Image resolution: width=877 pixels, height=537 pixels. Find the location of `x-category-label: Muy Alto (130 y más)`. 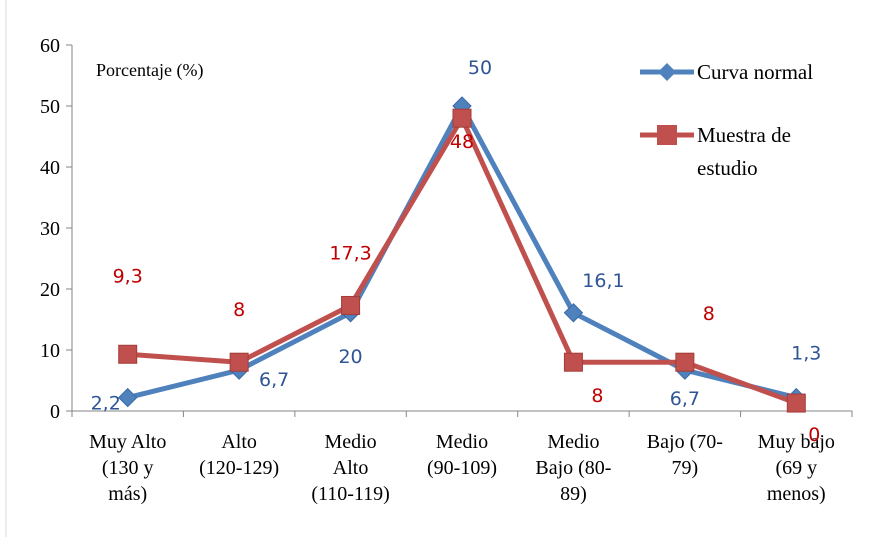

x-category-label: Muy Alto (130 y más) is located at coordinates (127, 468).